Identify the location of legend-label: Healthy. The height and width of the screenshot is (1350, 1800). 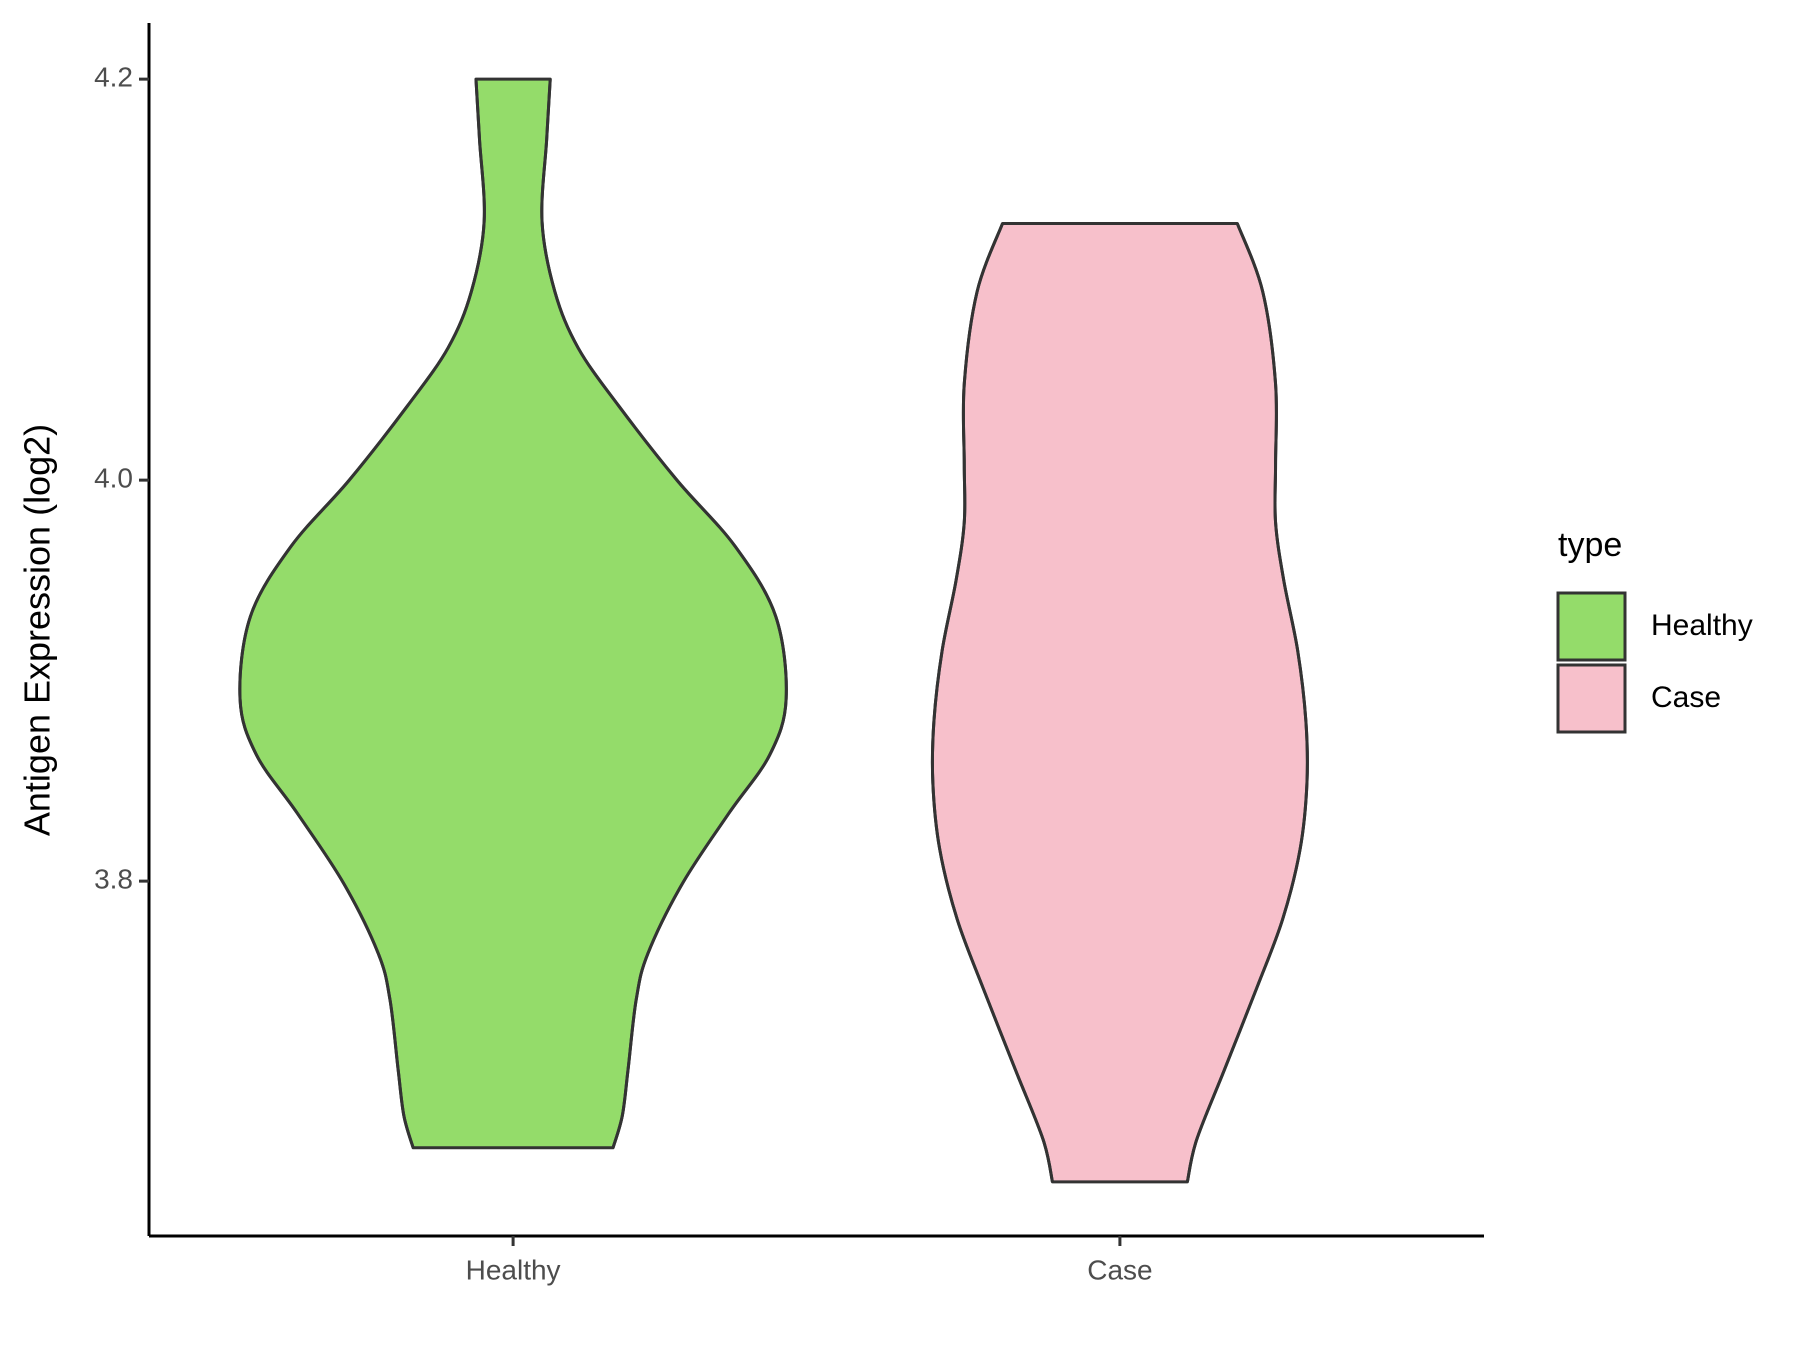
(1702, 625).